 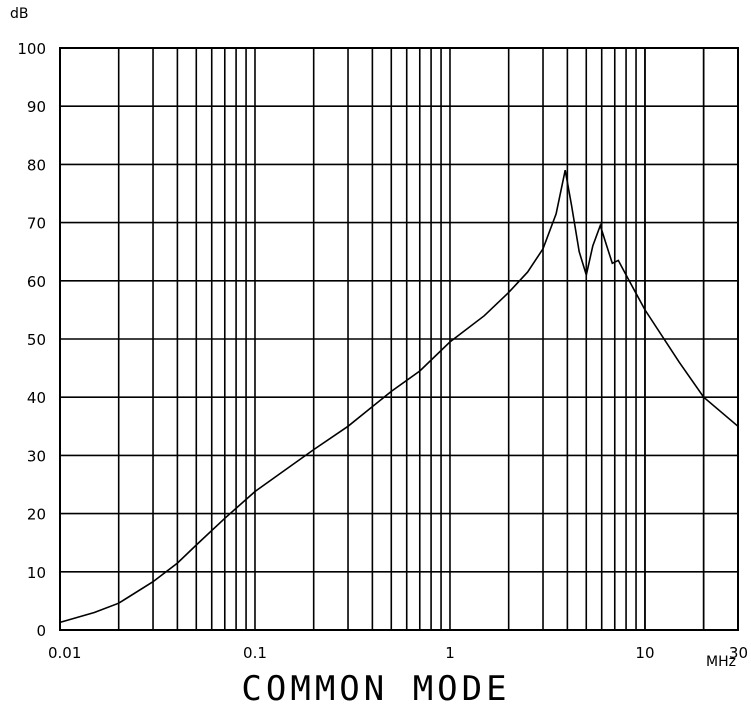 I want to click on y-tick-label: 20, so click(x=36, y=515).